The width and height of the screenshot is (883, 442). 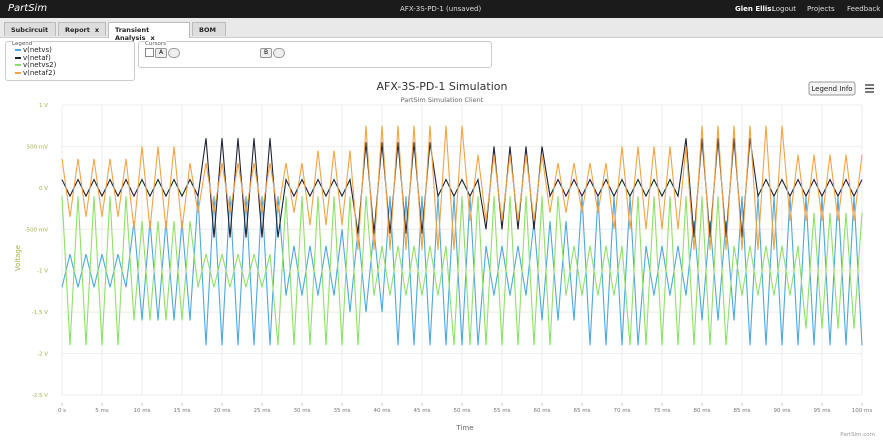 I want to click on y-tick-label: -2.5 V, so click(x=40, y=396).